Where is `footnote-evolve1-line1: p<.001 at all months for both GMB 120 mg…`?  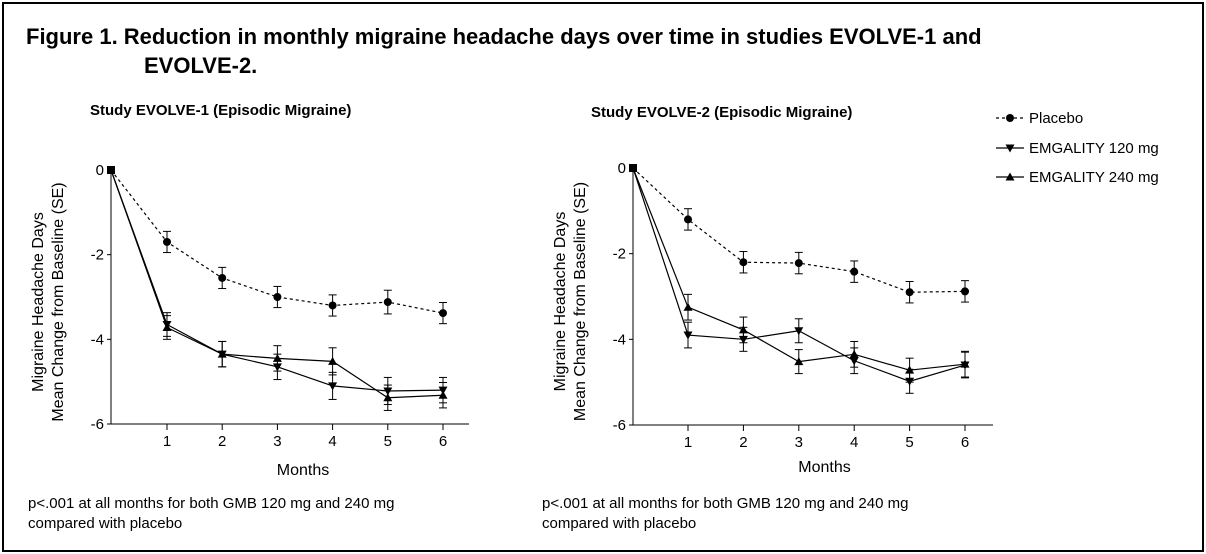
footnote-evolve1-line1: p<.001 at all months for both GMB 120 mg… is located at coordinates (211, 503).